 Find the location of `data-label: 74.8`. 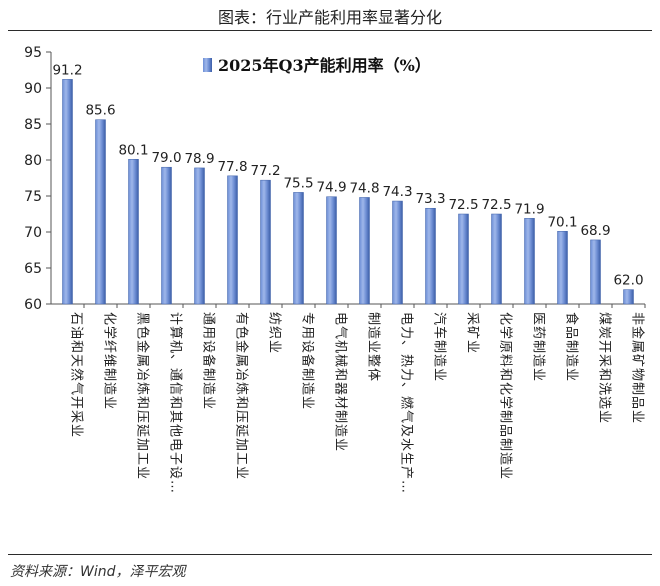

data-label: 74.8 is located at coordinates (364, 188).